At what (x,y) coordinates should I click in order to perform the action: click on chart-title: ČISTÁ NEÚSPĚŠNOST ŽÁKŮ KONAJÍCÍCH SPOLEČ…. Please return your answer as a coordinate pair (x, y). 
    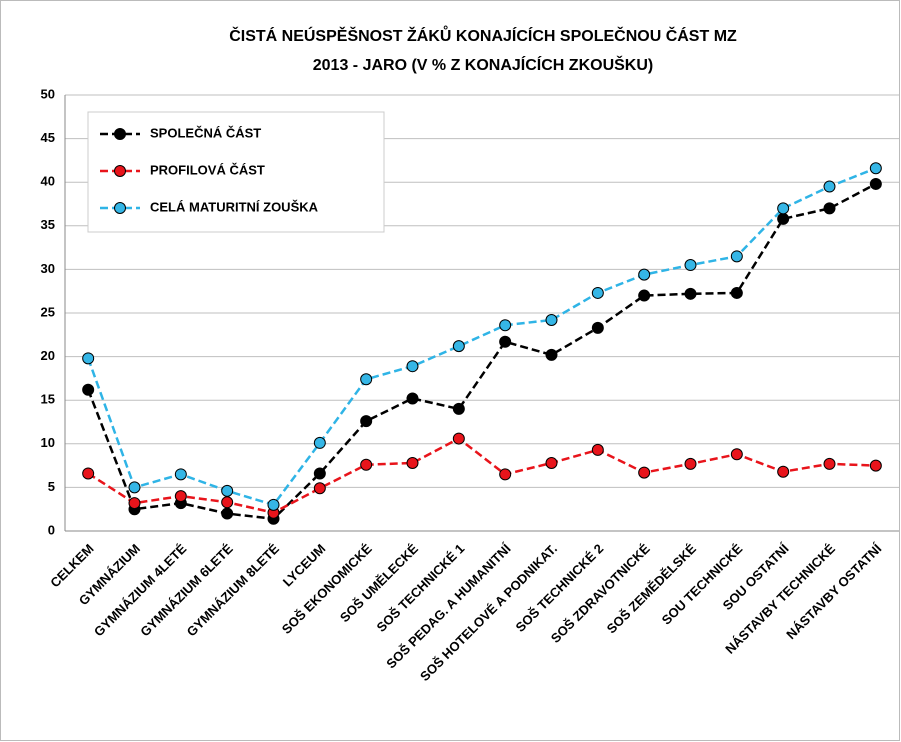
    Looking at the image, I should click on (483, 35).